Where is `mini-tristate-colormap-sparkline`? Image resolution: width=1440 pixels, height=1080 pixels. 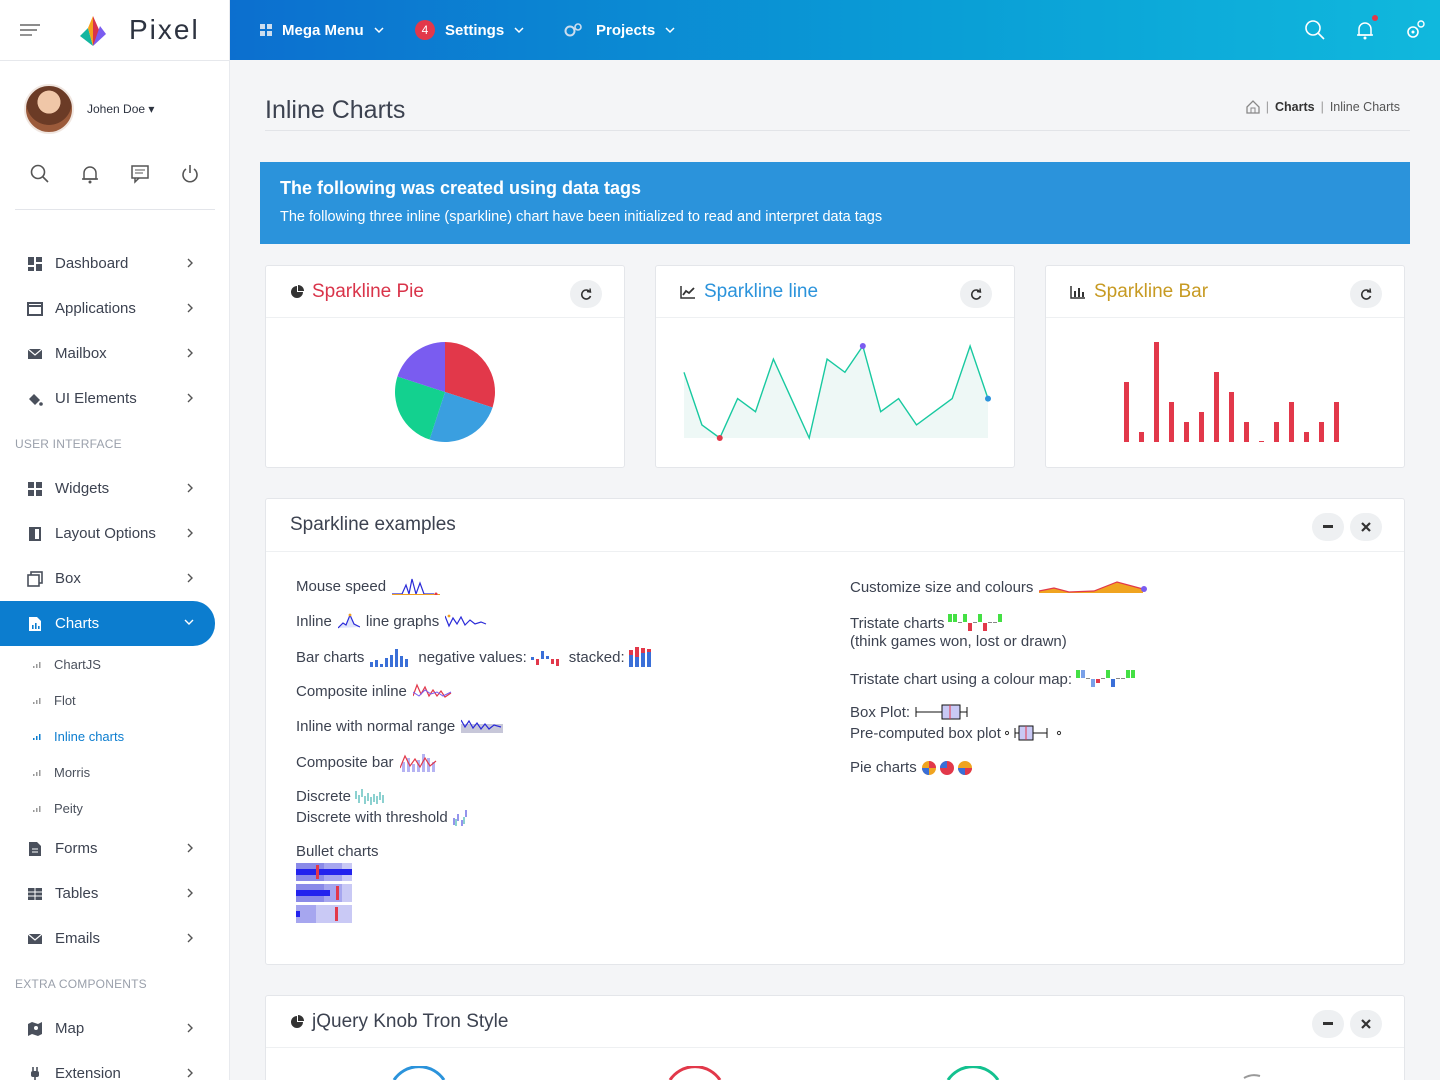 mini-tristate-colormap-sparkline is located at coordinates (1106, 678).